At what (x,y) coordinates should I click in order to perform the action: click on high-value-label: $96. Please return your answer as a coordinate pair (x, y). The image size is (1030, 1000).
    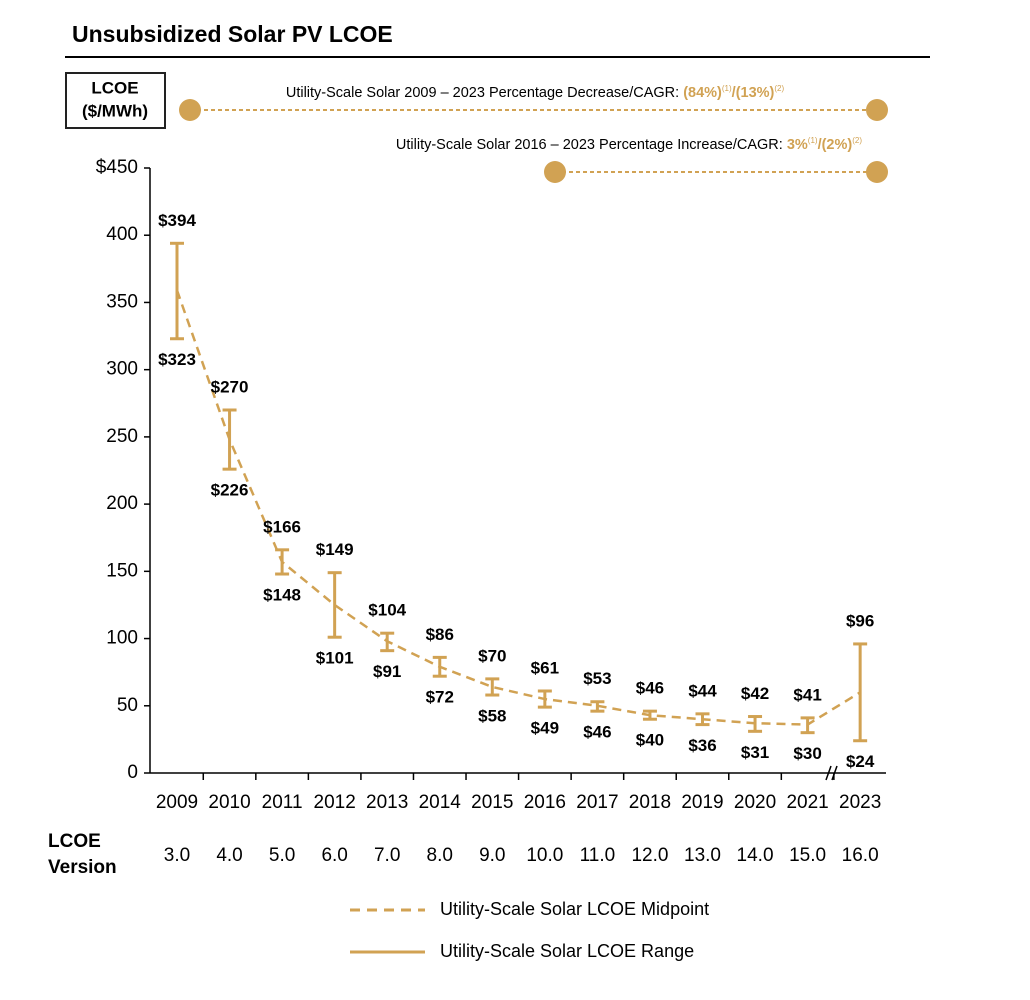
    Looking at the image, I should click on (860, 620).